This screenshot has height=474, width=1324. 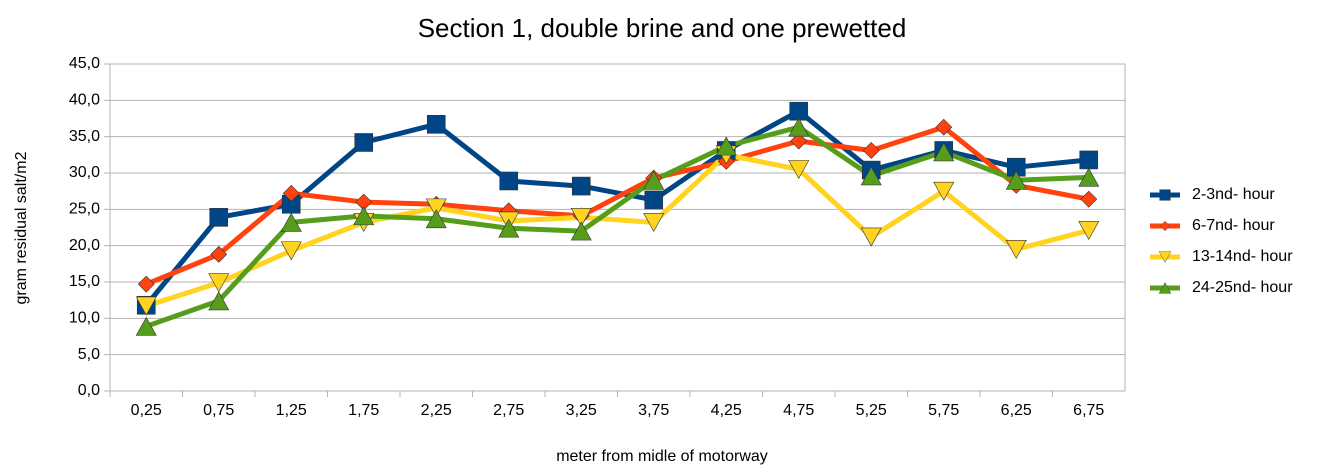 I want to click on x-tick-label: 3,75, so click(x=653, y=410).